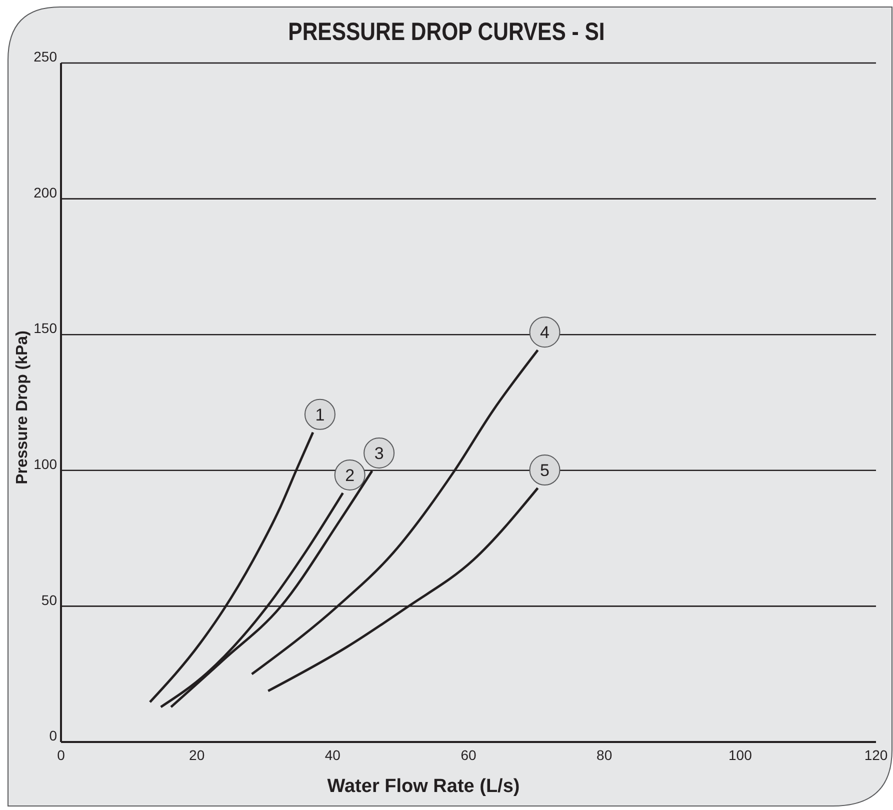  Describe the element at coordinates (46, 464) in the screenshot. I see `y-tick-label: 100` at that location.